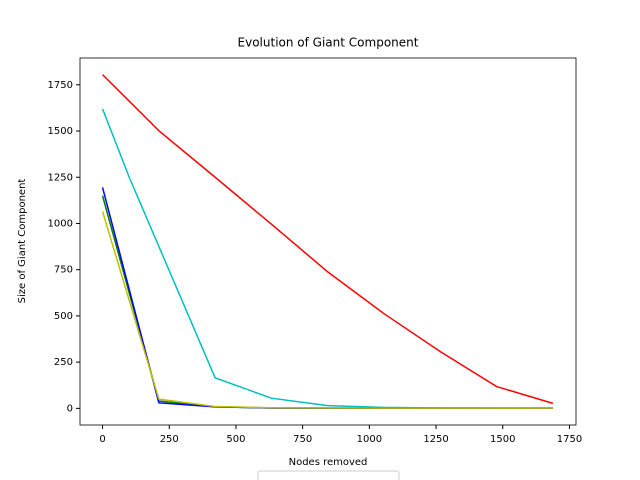 This screenshot has width=640, height=480. What do you see at coordinates (235, 439) in the screenshot?
I see `x-tick-label: 500` at bounding box center [235, 439].